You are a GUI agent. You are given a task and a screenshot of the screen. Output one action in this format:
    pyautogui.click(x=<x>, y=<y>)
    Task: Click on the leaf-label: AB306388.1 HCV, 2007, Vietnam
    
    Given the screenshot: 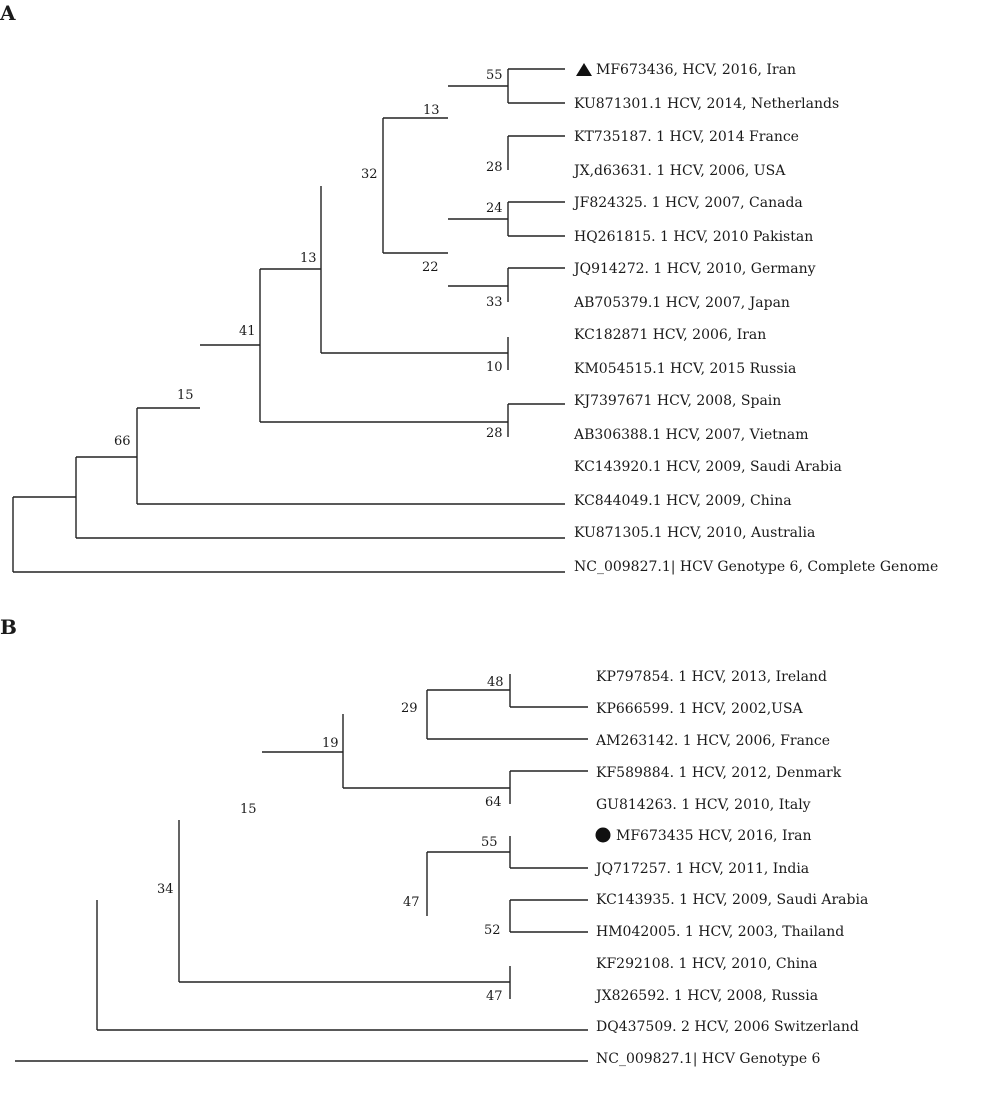 What is the action you would take?
    pyautogui.click(x=691, y=435)
    